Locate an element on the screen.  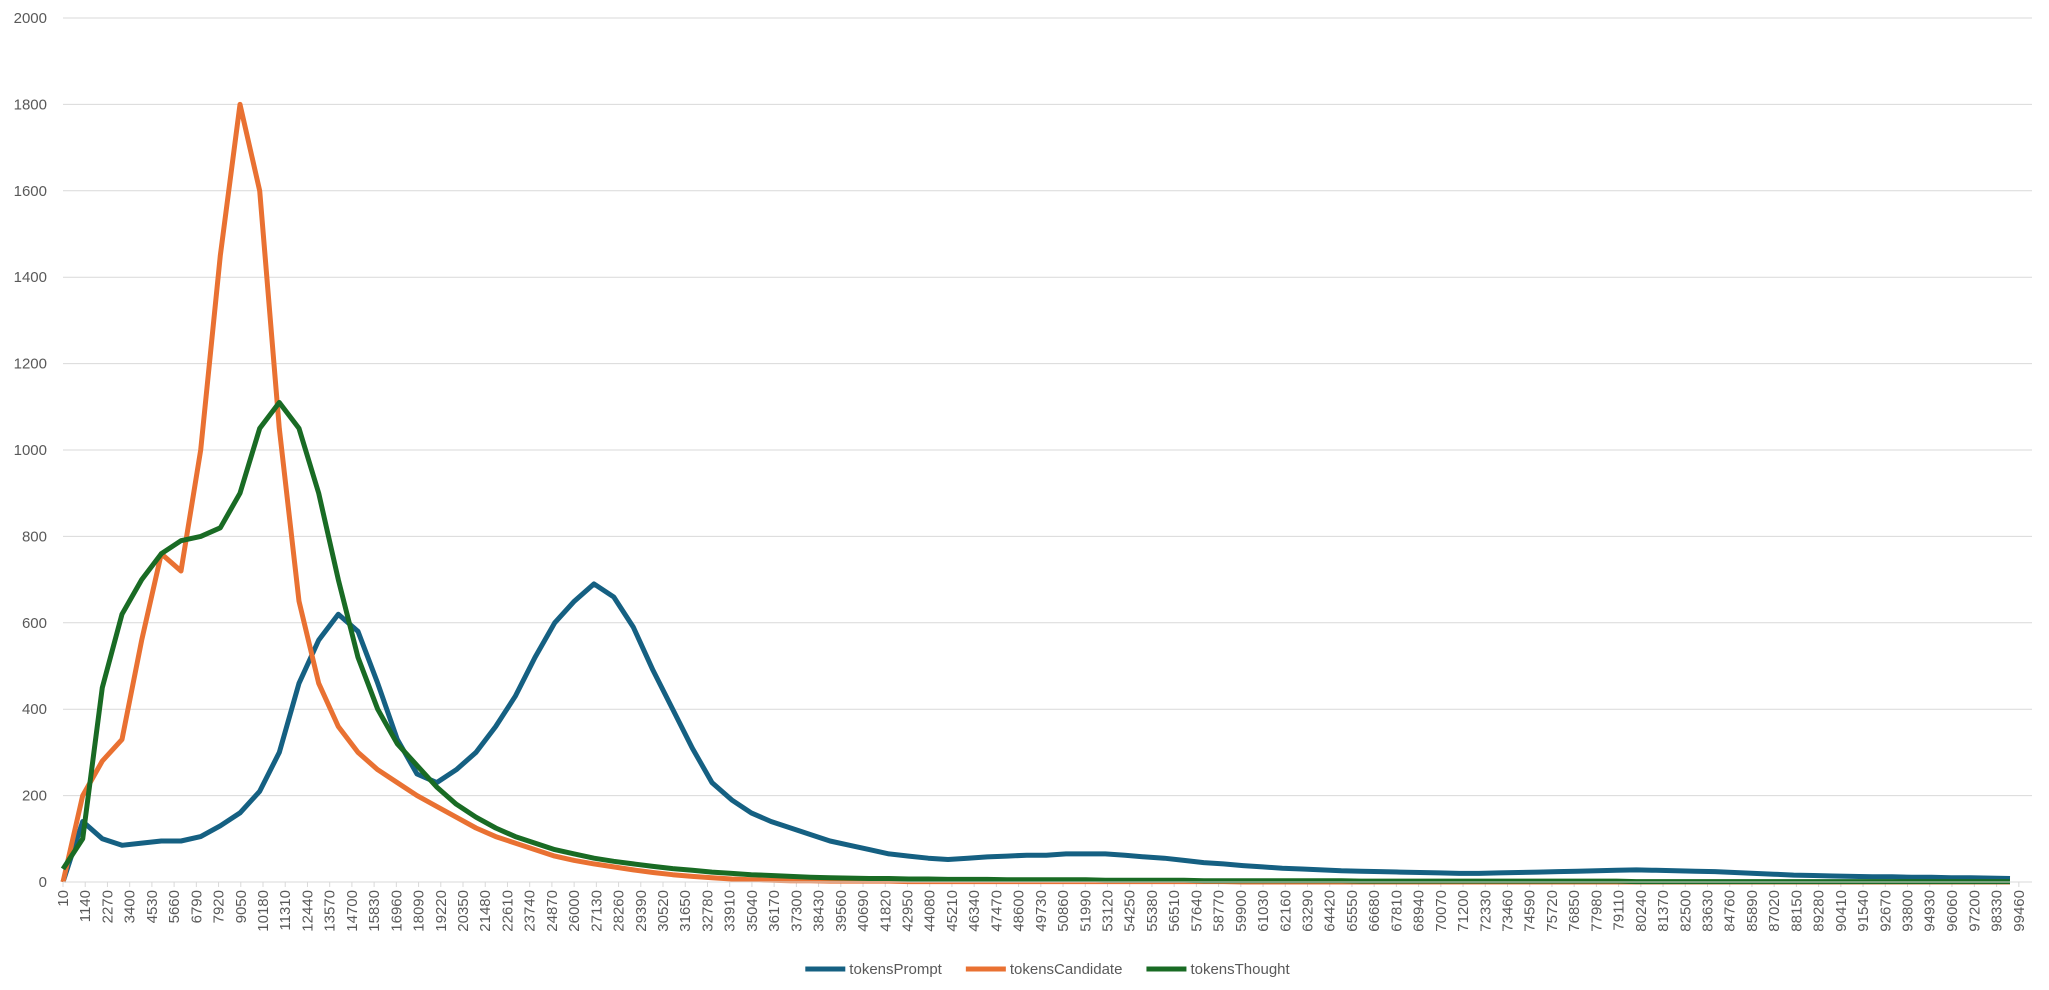
x-tick-label: 21480 is located at coordinates (485, 911).